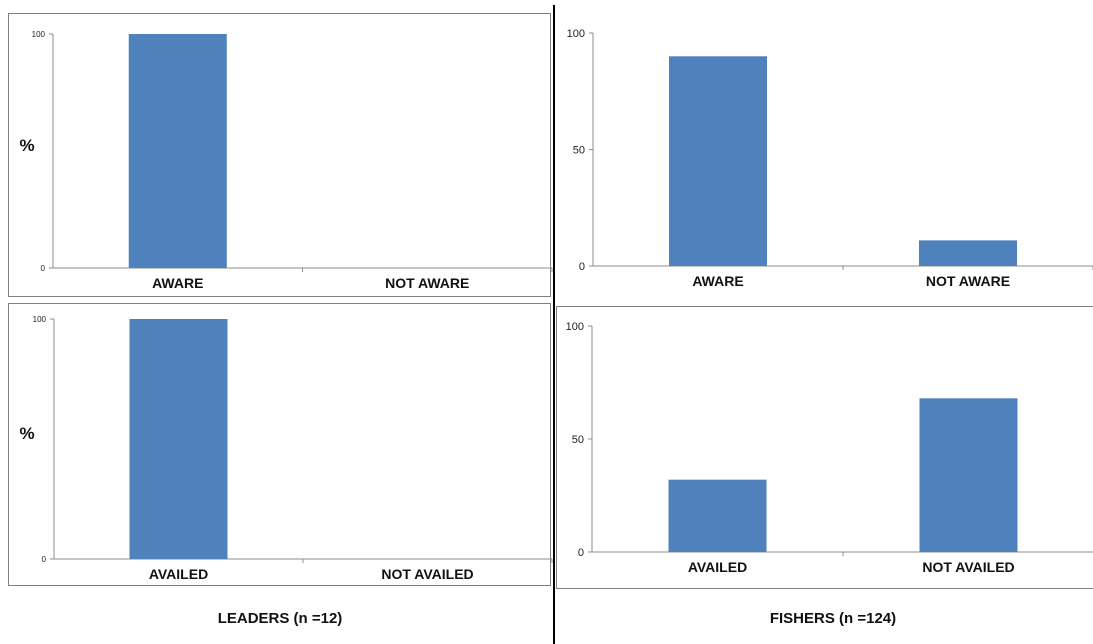  What do you see at coordinates (833, 618) in the screenshot?
I see `caption-fishers: FISHERS (n =124)` at bounding box center [833, 618].